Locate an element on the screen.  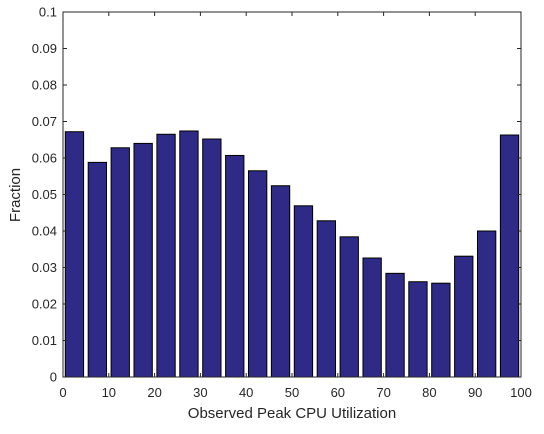
x-axis-label: Observed Peak CPU Utilization is located at coordinates (292, 413).